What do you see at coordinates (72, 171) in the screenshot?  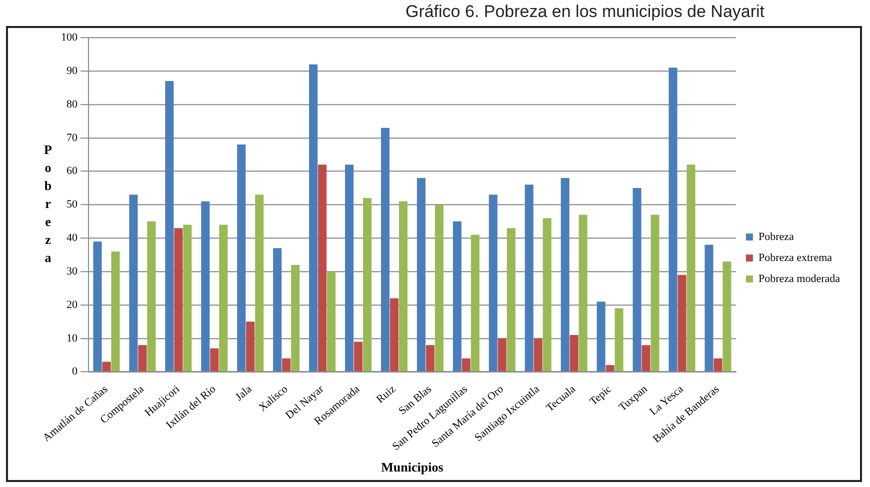 I see `y-tick-label: 60` at bounding box center [72, 171].